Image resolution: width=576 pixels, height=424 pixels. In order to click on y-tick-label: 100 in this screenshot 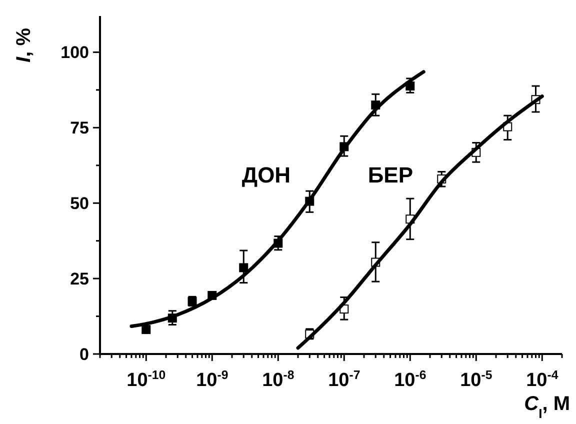, I will do `click(74, 52)`.